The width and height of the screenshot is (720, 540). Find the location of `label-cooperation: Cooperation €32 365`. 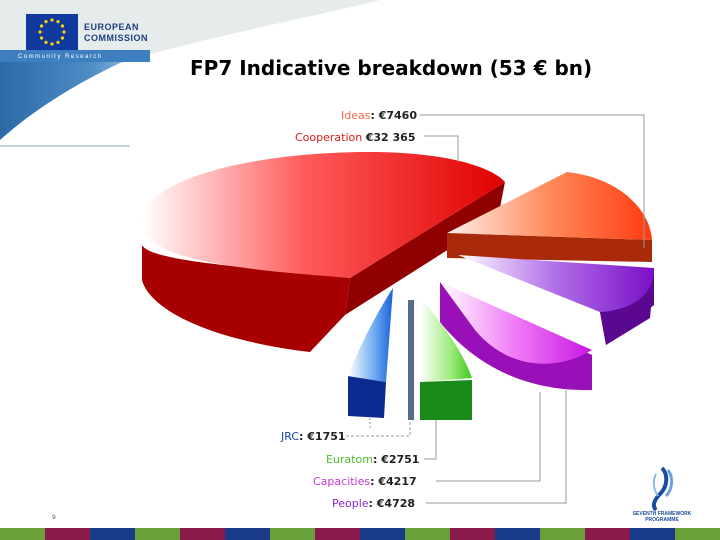

label-cooperation: Cooperation €32 365 is located at coordinates (355, 137).